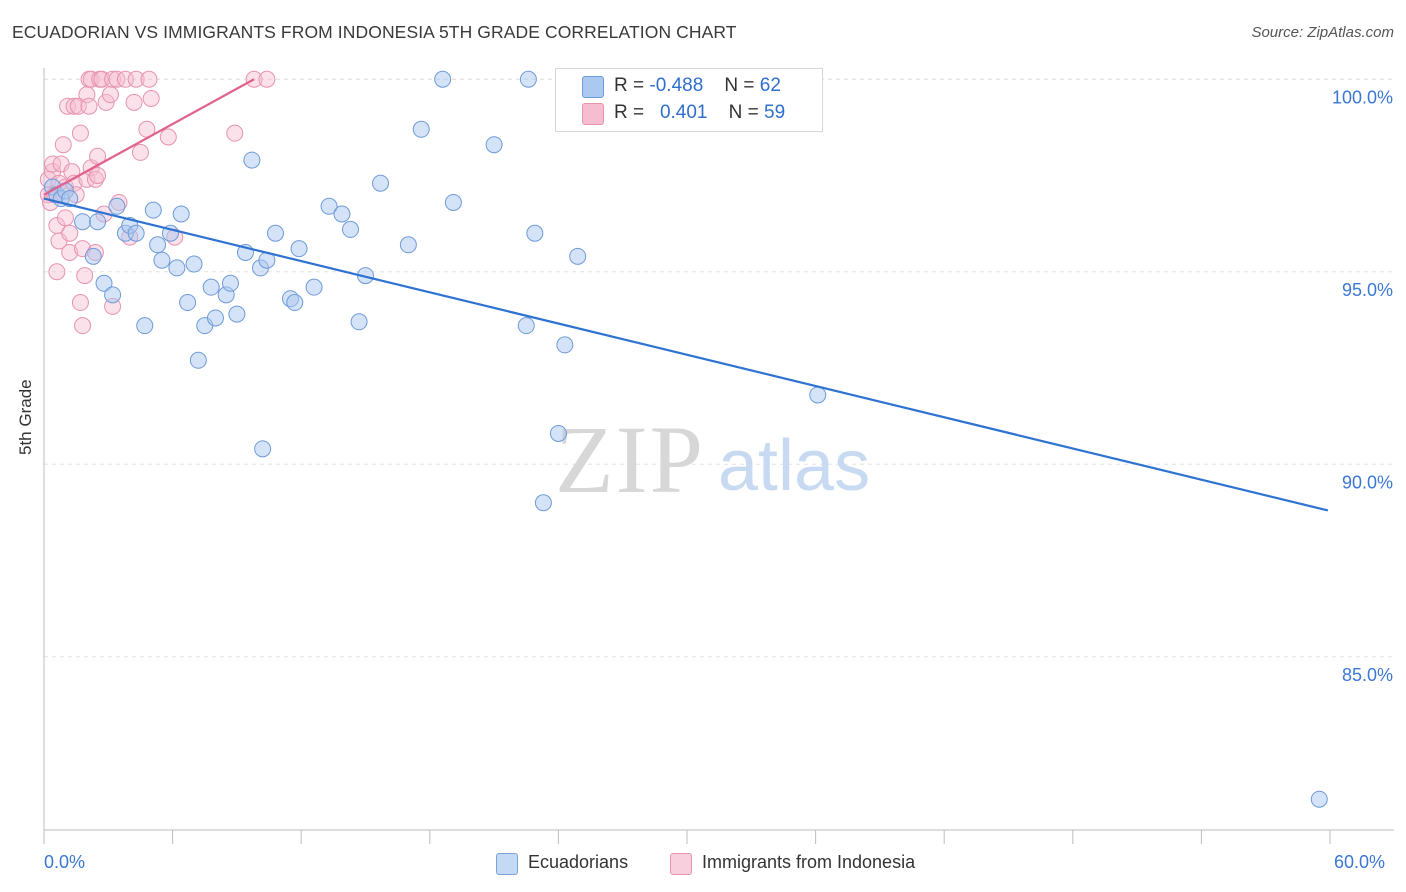 The width and height of the screenshot is (1406, 892). What do you see at coordinates (593, 87) in the screenshot?
I see `legend-swatch-blue` at bounding box center [593, 87].